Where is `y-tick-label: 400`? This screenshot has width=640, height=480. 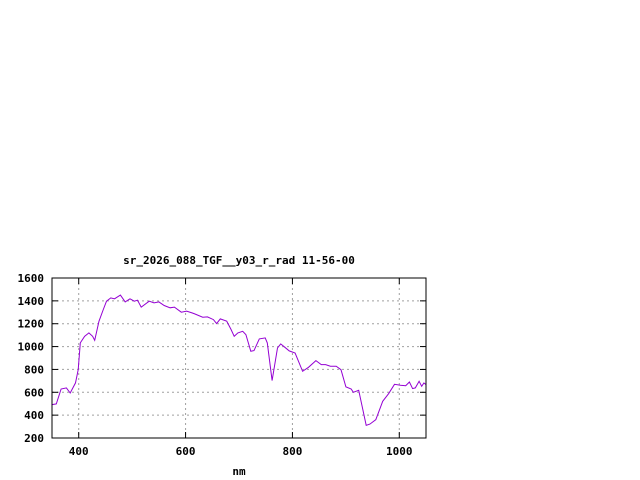 y-tick-label: 400 is located at coordinates (34, 415).